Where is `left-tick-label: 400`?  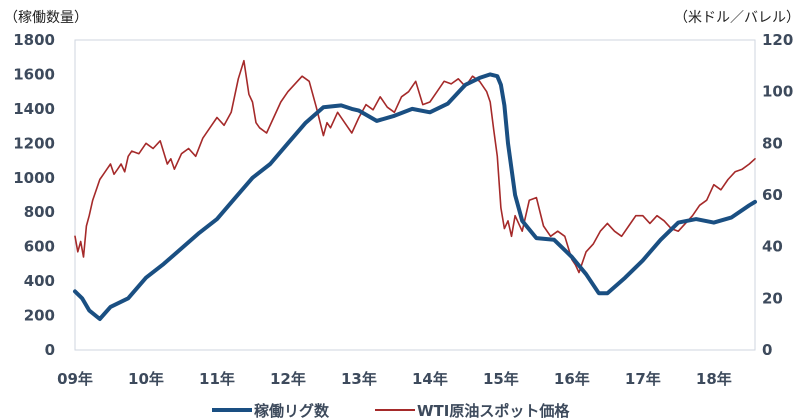
left-tick-label: 400 is located at coordinates (39, 281).